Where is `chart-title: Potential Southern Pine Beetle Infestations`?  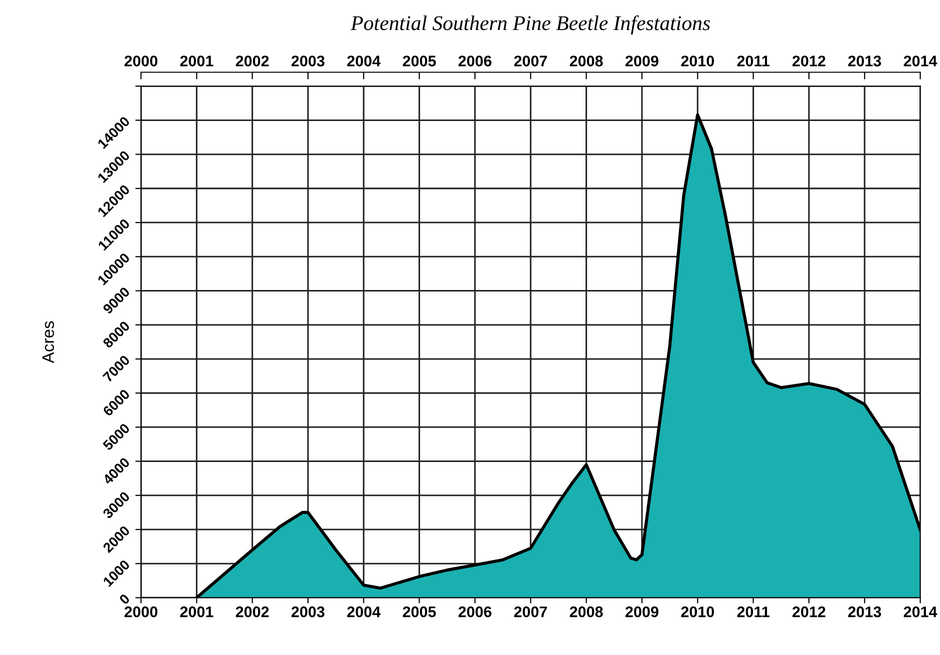 chart-title: Potential Southern Pine Beetle Infestations is located at coordinates (530, 24).